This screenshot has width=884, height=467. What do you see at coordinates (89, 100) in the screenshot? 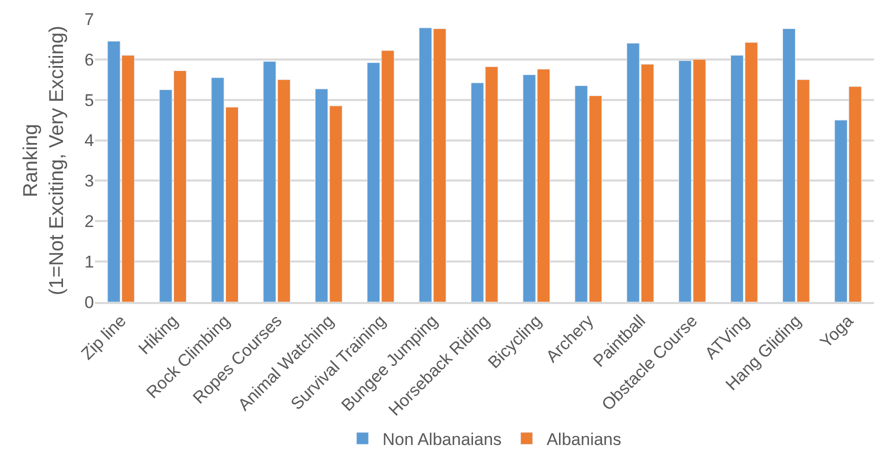
I see `y-tick-label: 5` at bounding box center [89, 100].